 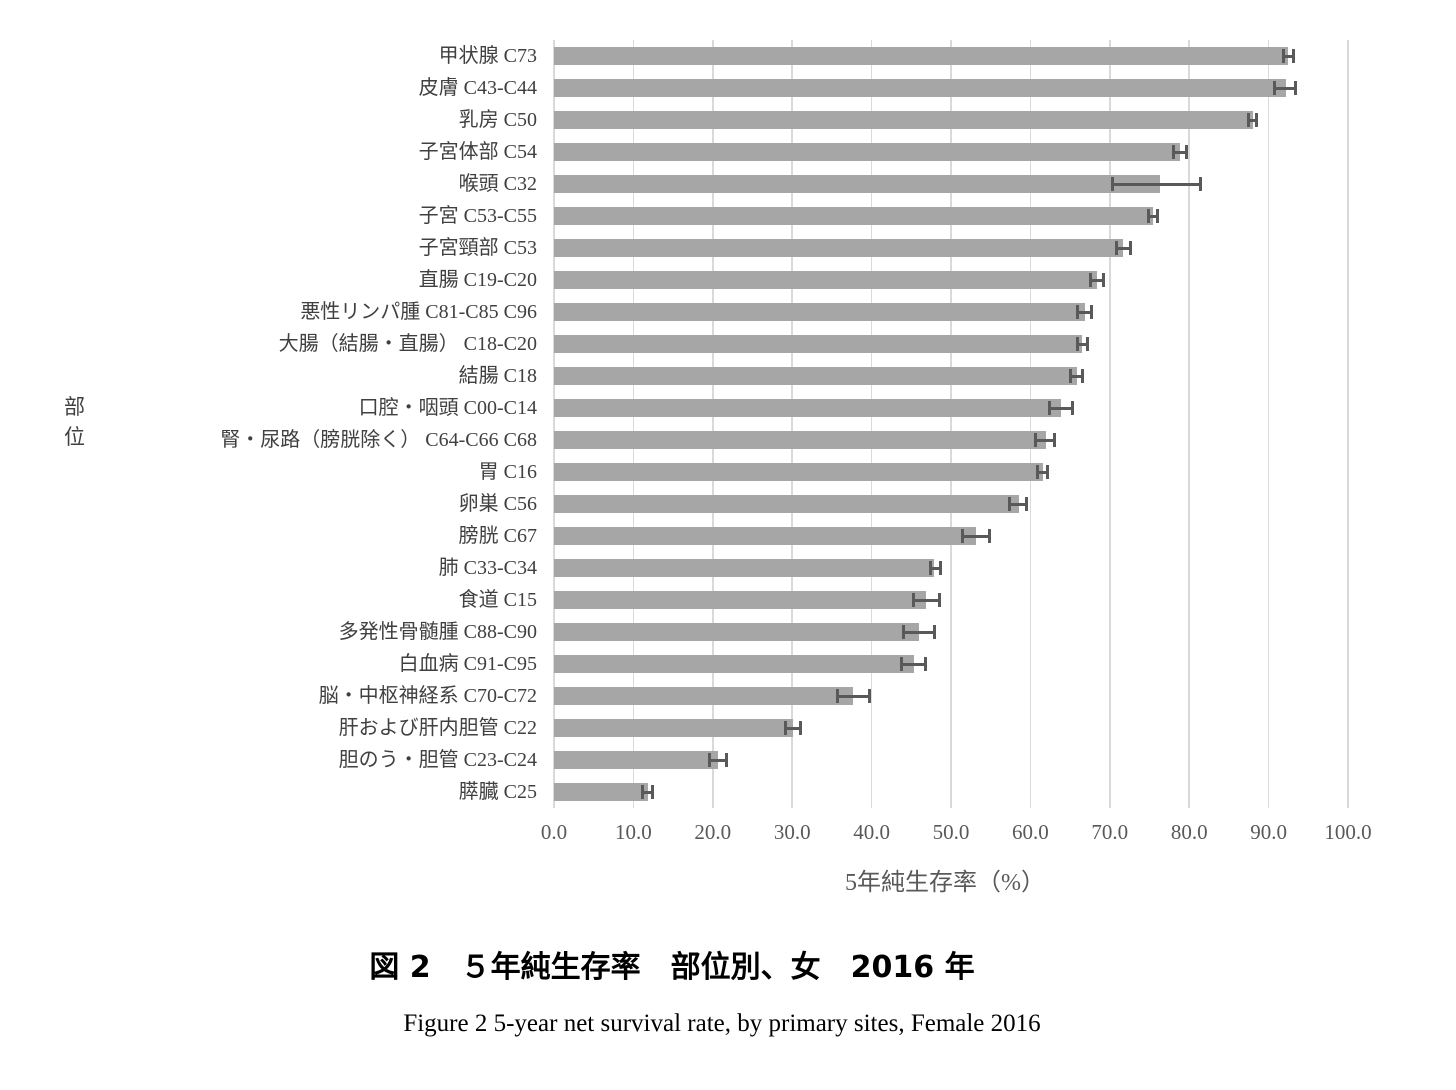 What do you see at coordinates (951, 832) in the screenshot?
I see `x-tick-label: 50.0` at bounding box center [951, 832].